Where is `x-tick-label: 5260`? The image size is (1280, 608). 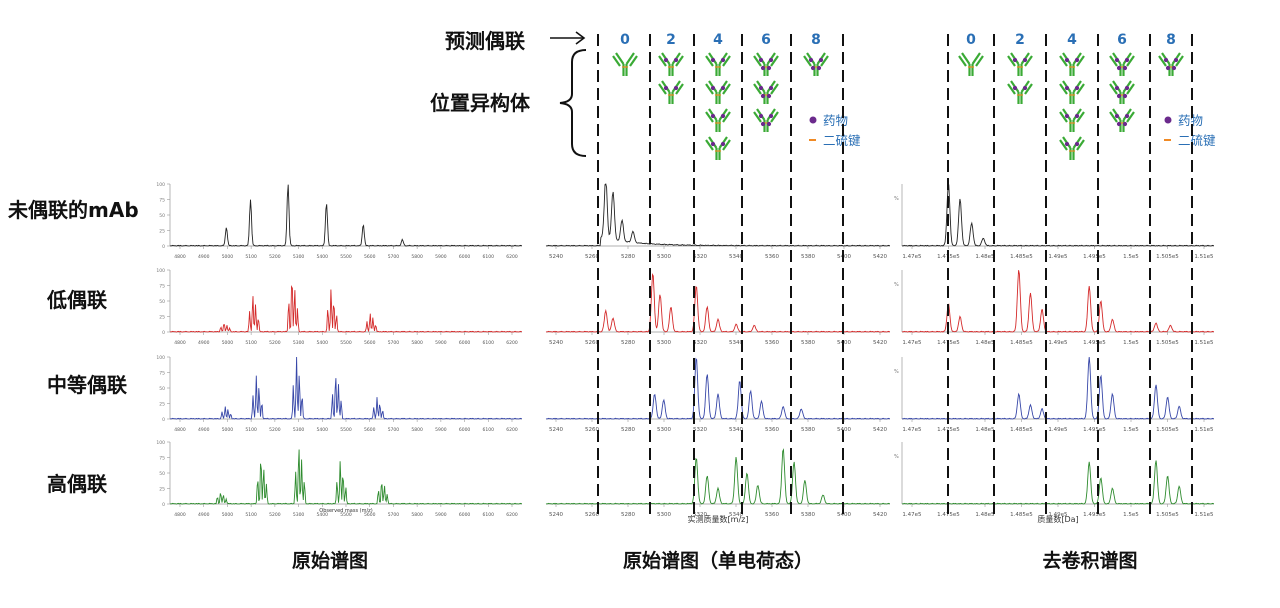
x-tick-label: 5260 is located at coordinates (592, 515).